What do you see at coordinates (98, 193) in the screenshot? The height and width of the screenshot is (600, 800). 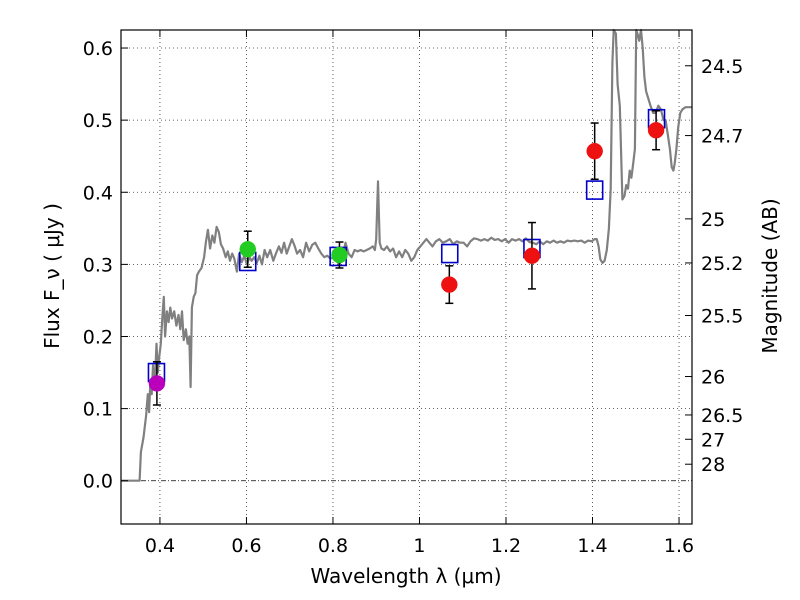 I see `y-tick-label: 0.4` at bounding box center [98, 193].